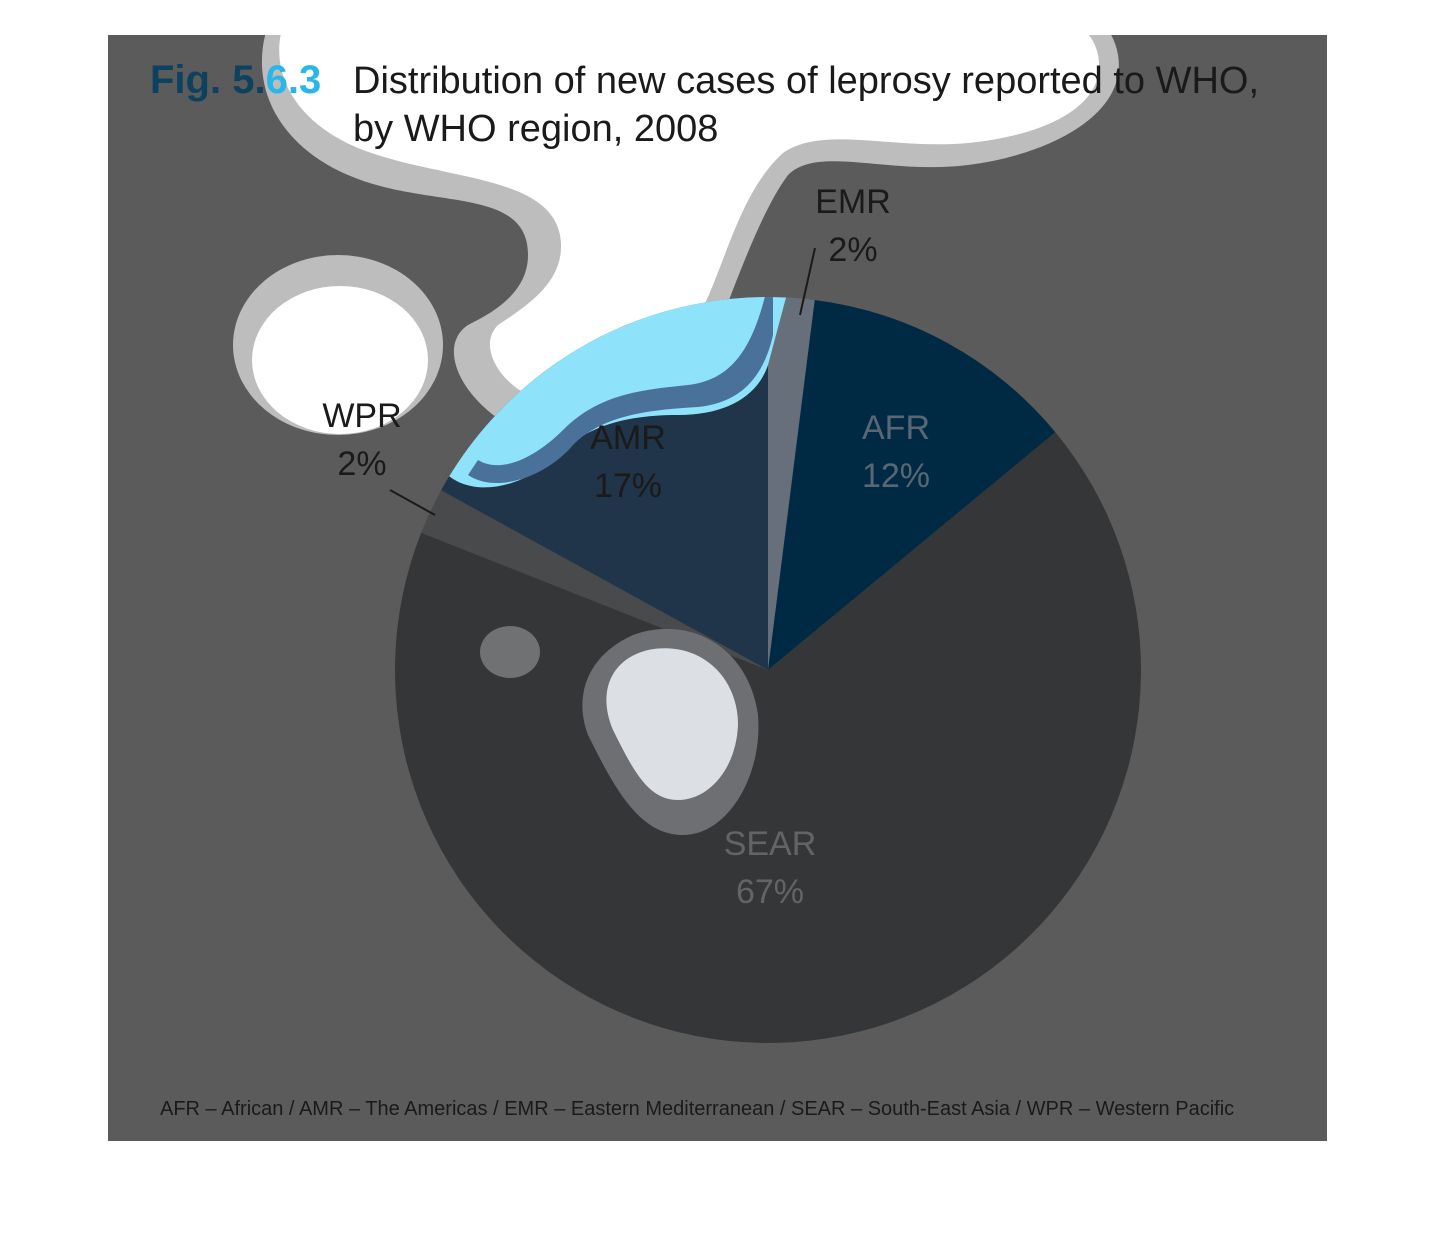 This screenshot has width=1434, height=1236. I want to click on pie-slice-wpr, so click(594, 580).